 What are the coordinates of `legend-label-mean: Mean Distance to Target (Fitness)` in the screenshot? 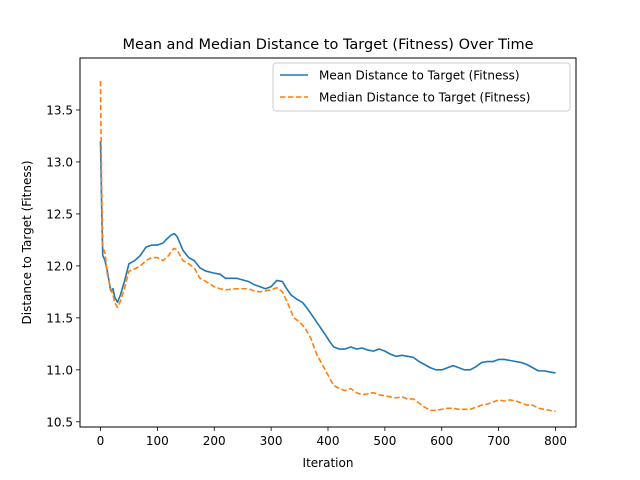 It's located at (419, 76).